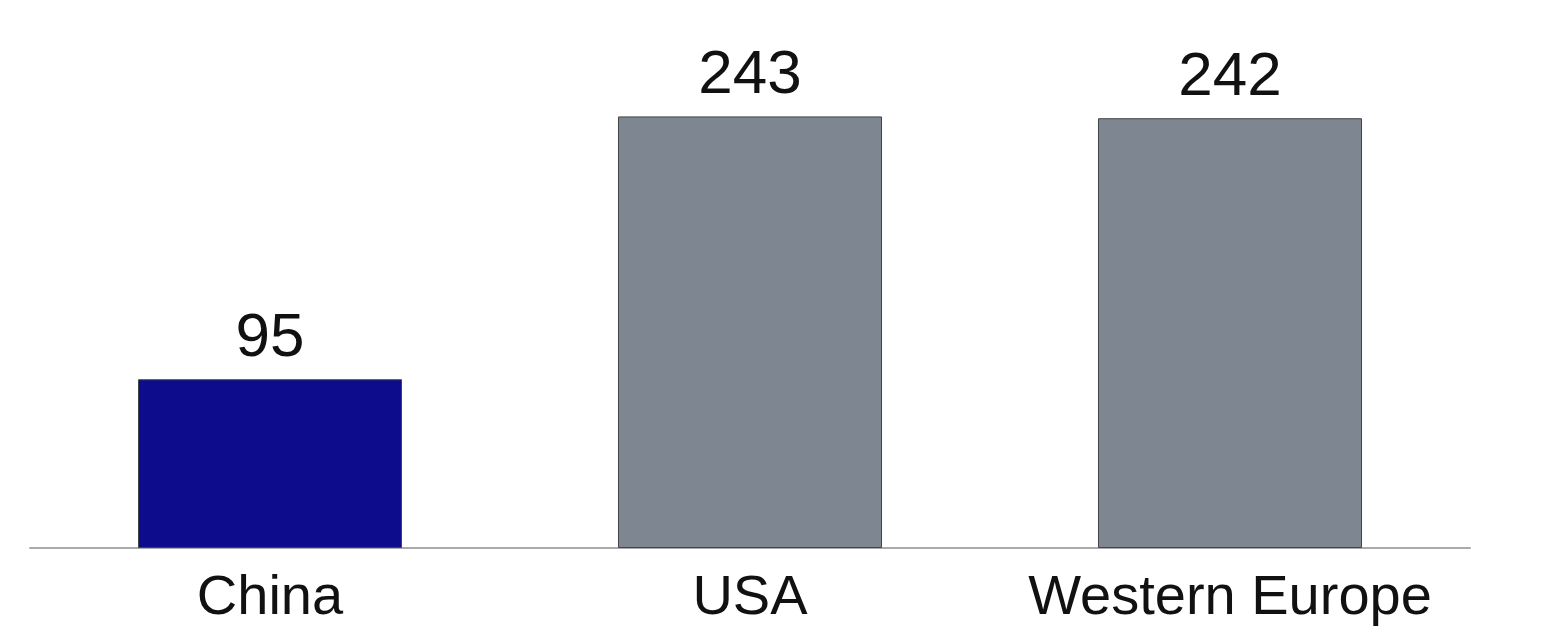 This screenshot has width=1547, height=643. Describe the element at coordinates (1230, 594) in the screenshot. I see `x-tick-label: Western Europe` at that location.